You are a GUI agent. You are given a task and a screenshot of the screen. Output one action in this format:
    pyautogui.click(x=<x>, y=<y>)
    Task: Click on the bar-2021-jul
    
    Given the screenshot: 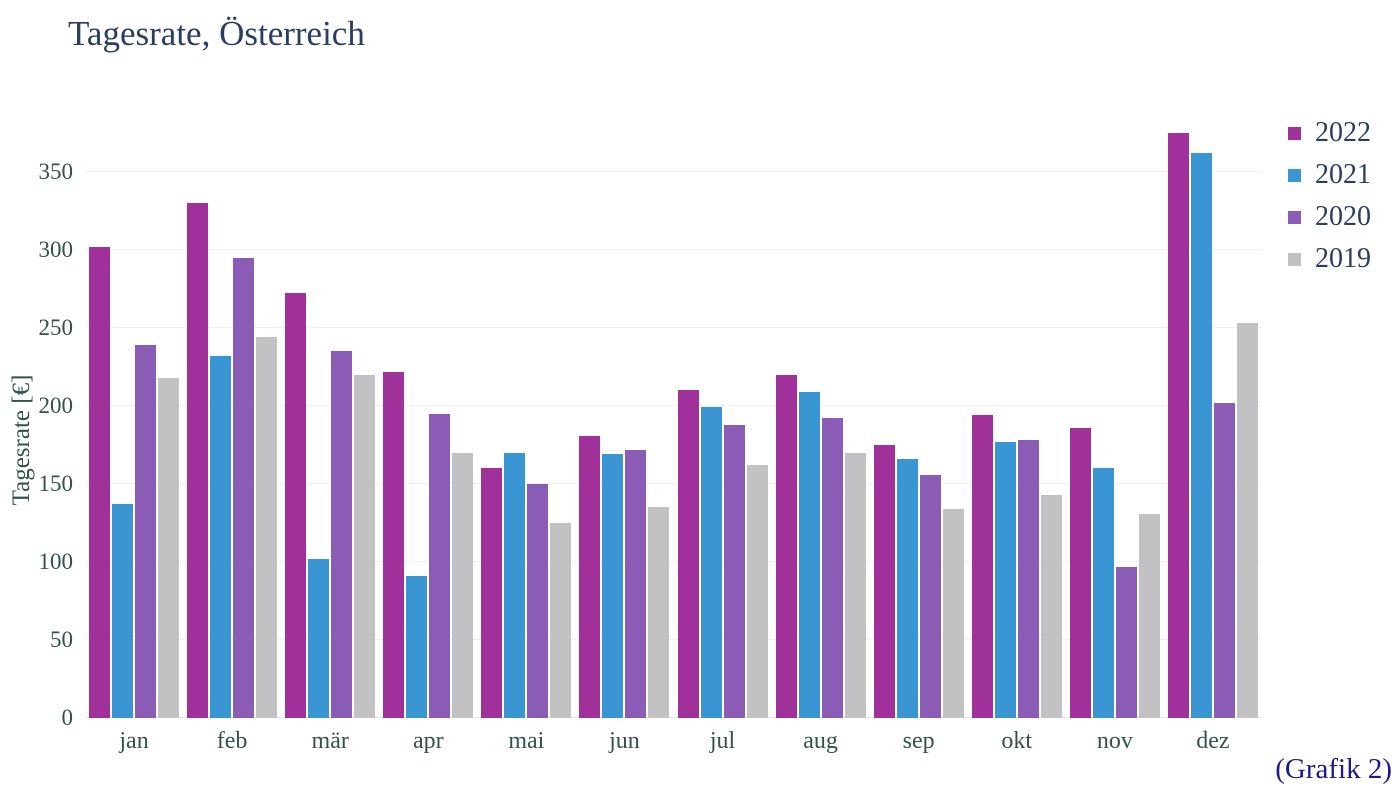 What is the action you would take?
    pyautogui.click(x=711, y=562)
    